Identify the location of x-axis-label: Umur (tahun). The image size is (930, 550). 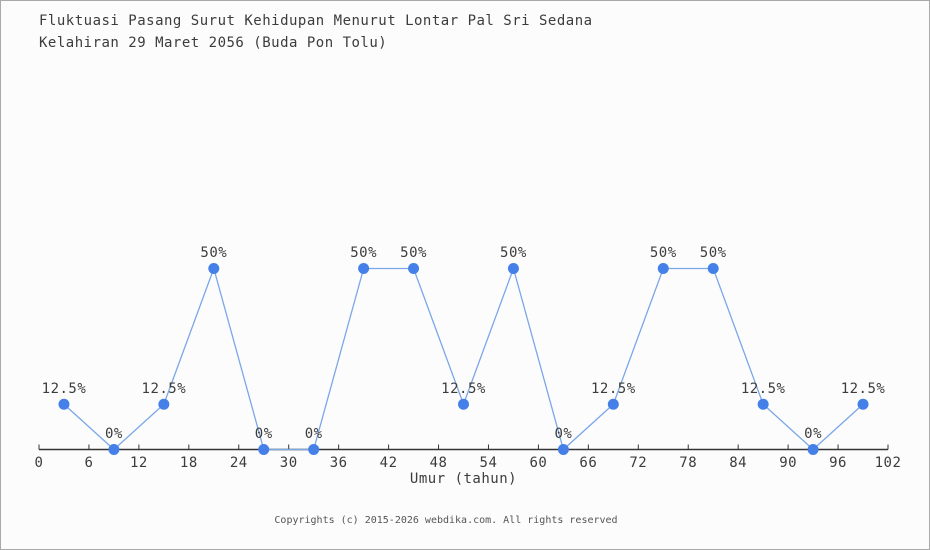
(463, 479).